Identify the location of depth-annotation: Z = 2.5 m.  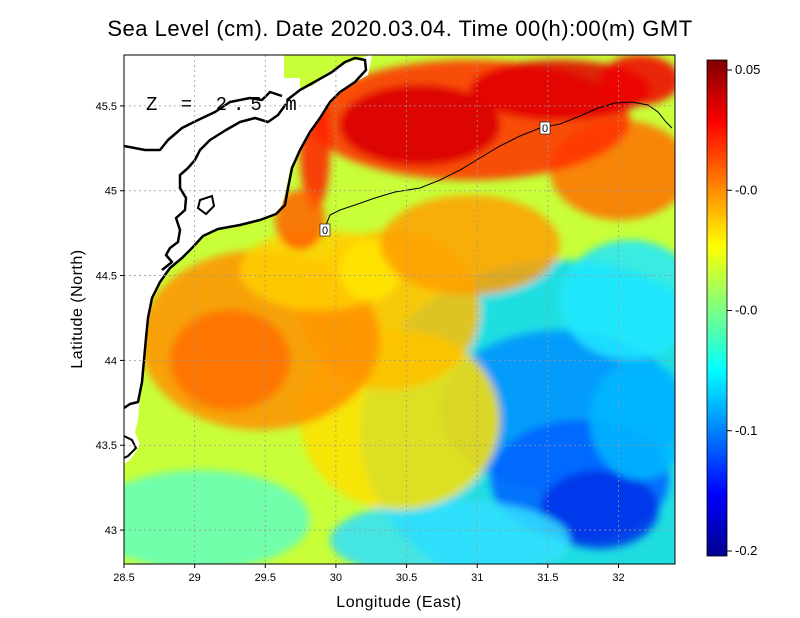
(224, 105).